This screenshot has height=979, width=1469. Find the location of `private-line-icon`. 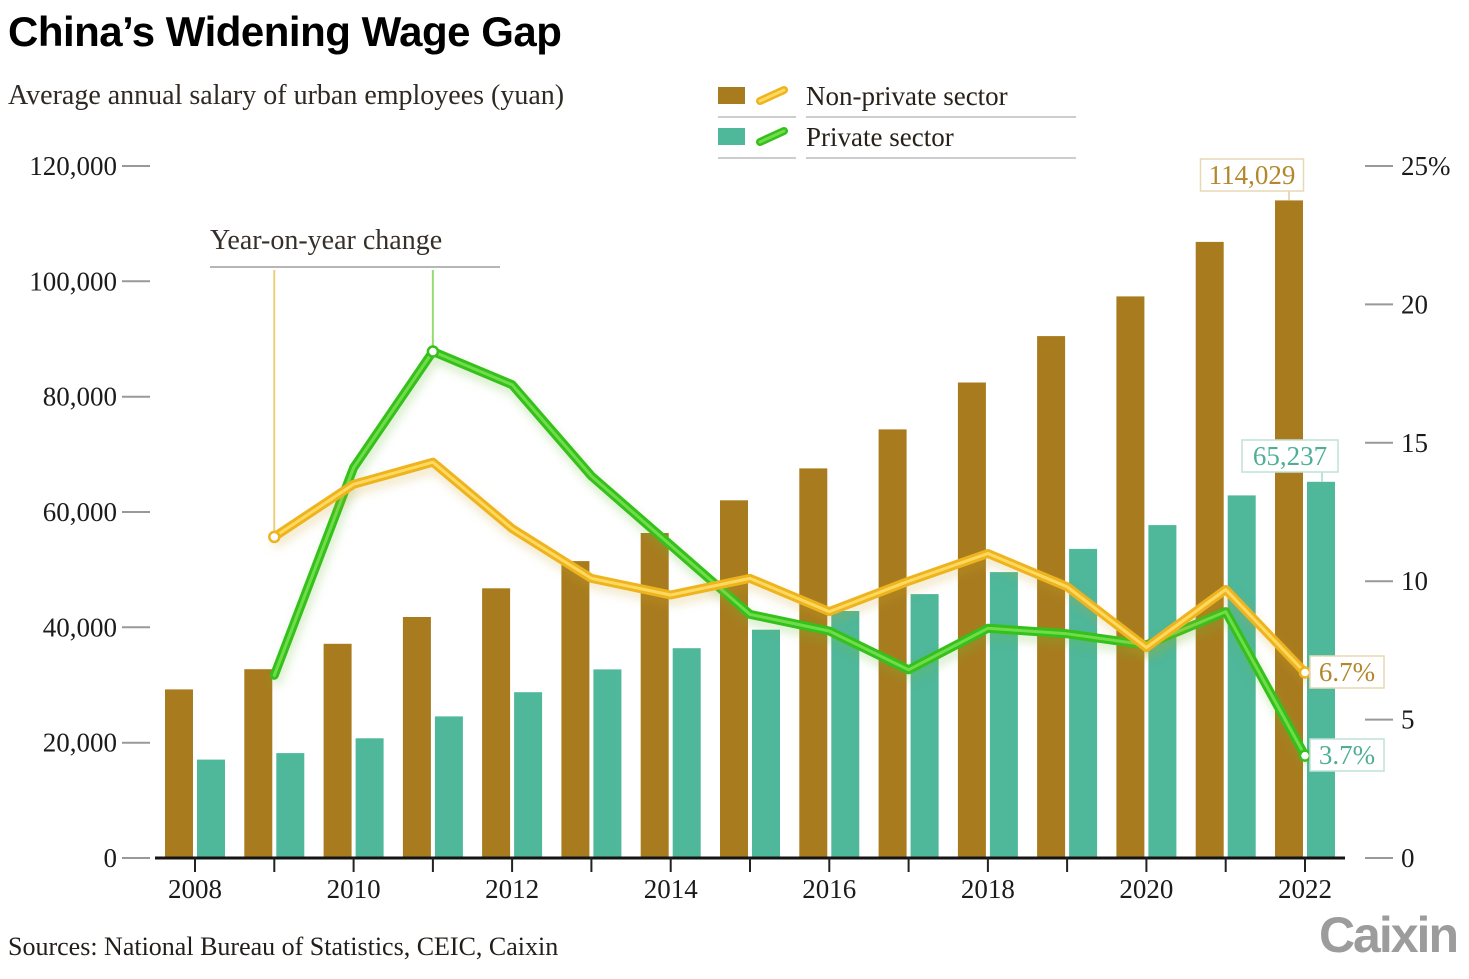

private-line-icon is located at coordinates (772, 136).